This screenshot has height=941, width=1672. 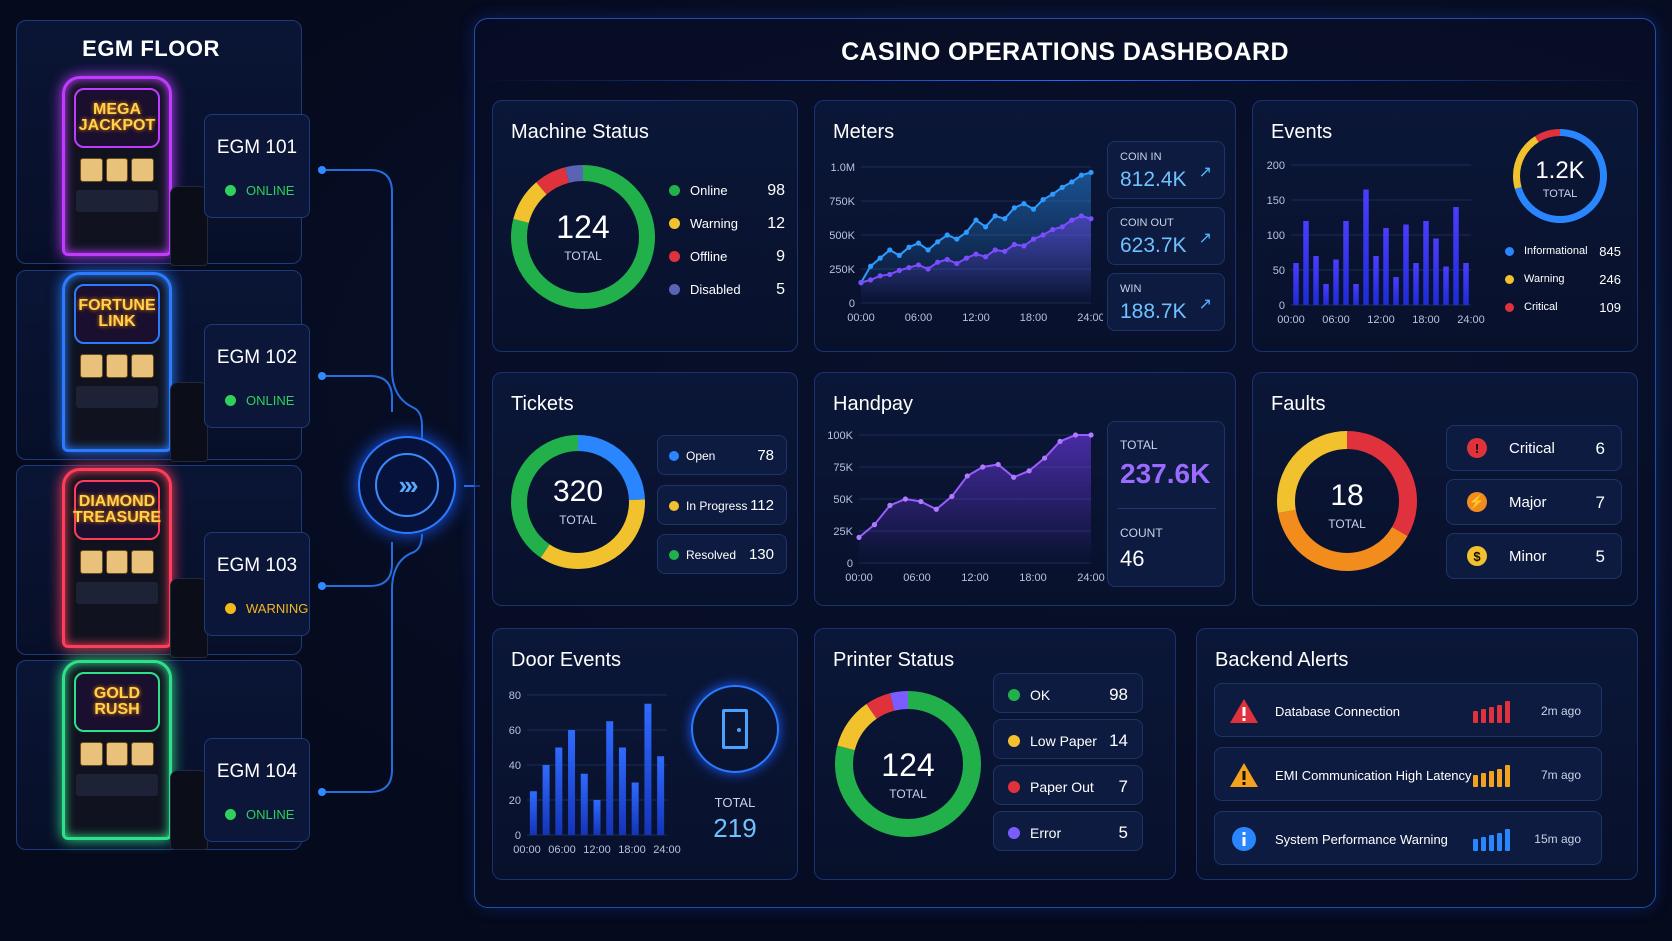 I want to click on legend-label: Offline, so click(x=709, y=256).